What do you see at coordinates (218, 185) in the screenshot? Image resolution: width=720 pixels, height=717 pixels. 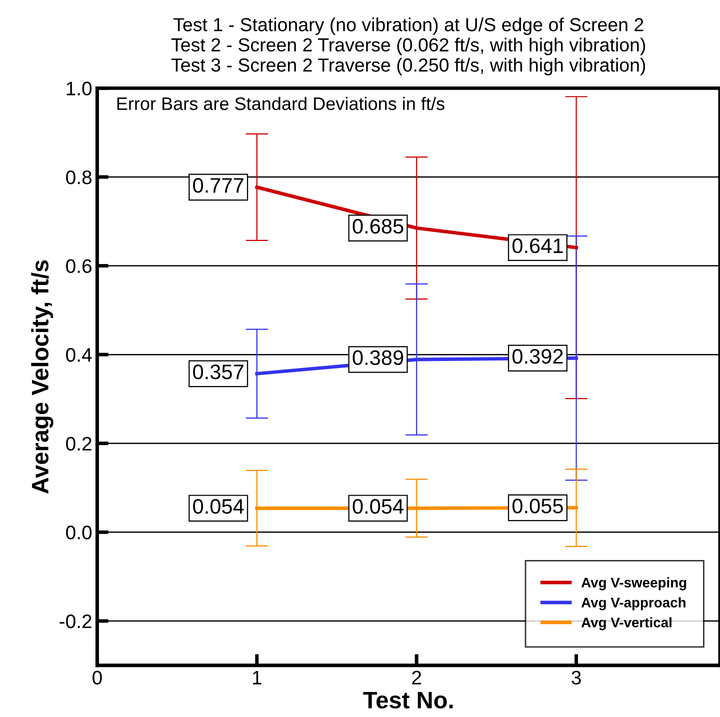 I see `data-label: 0.777` at bounding box center [218, 185].